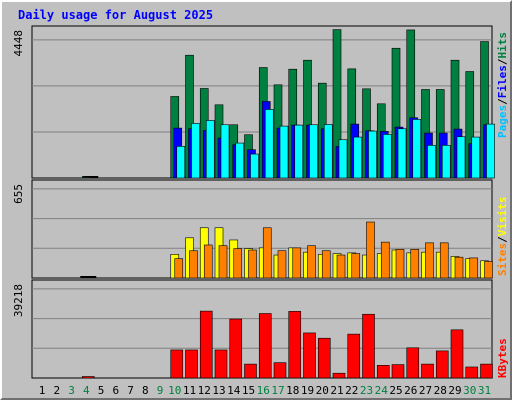 This screenshot has height=400, width=512. Describe the element at coordinates (502, 259) in the screenshot. I see `legend-sites: Sites` at that location.